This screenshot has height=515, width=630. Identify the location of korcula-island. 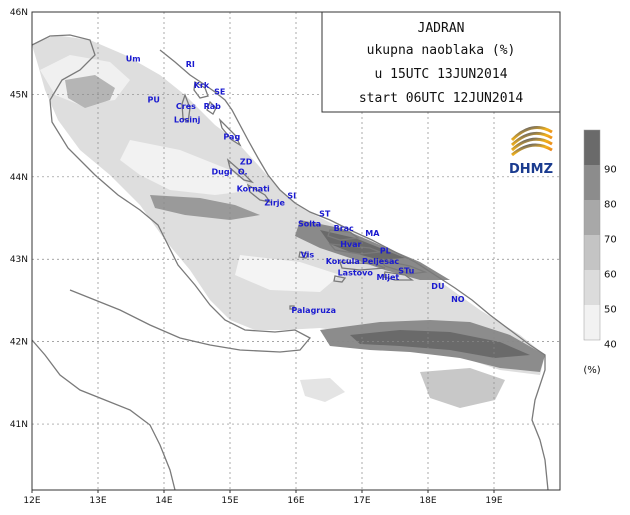
(362, 266).